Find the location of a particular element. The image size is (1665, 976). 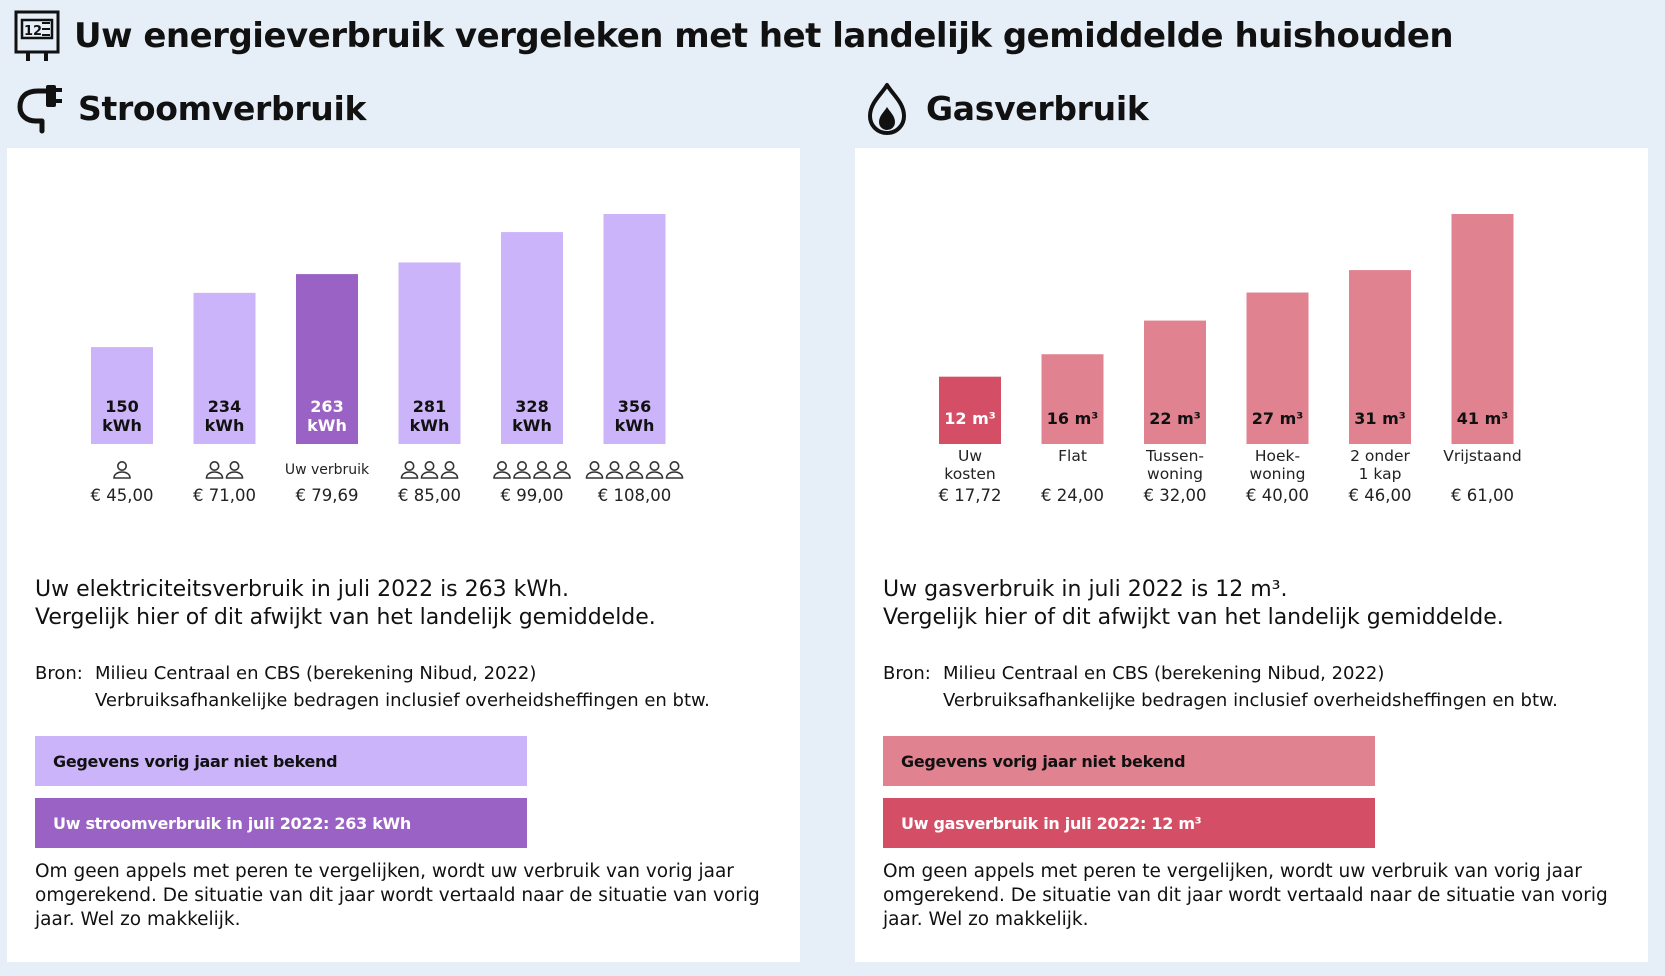

bar-value-label: 281 is located at coordinates (429, 406).